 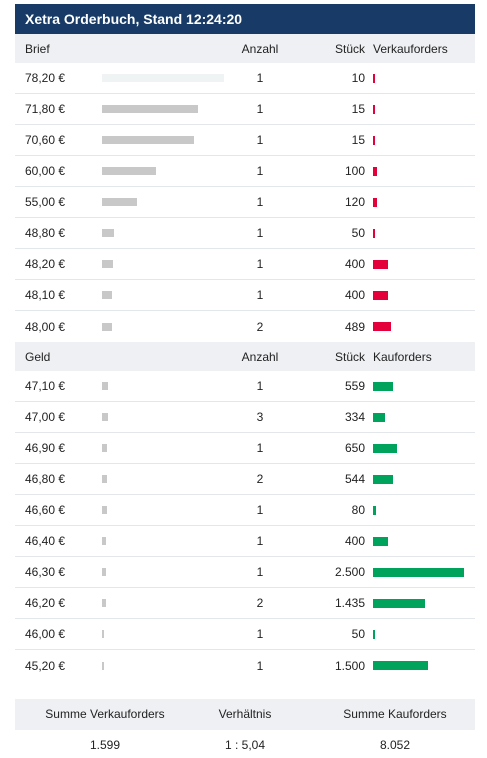 I want to click on bid-order-row: 47,10 € 1 559, so click(x=245, y=386).